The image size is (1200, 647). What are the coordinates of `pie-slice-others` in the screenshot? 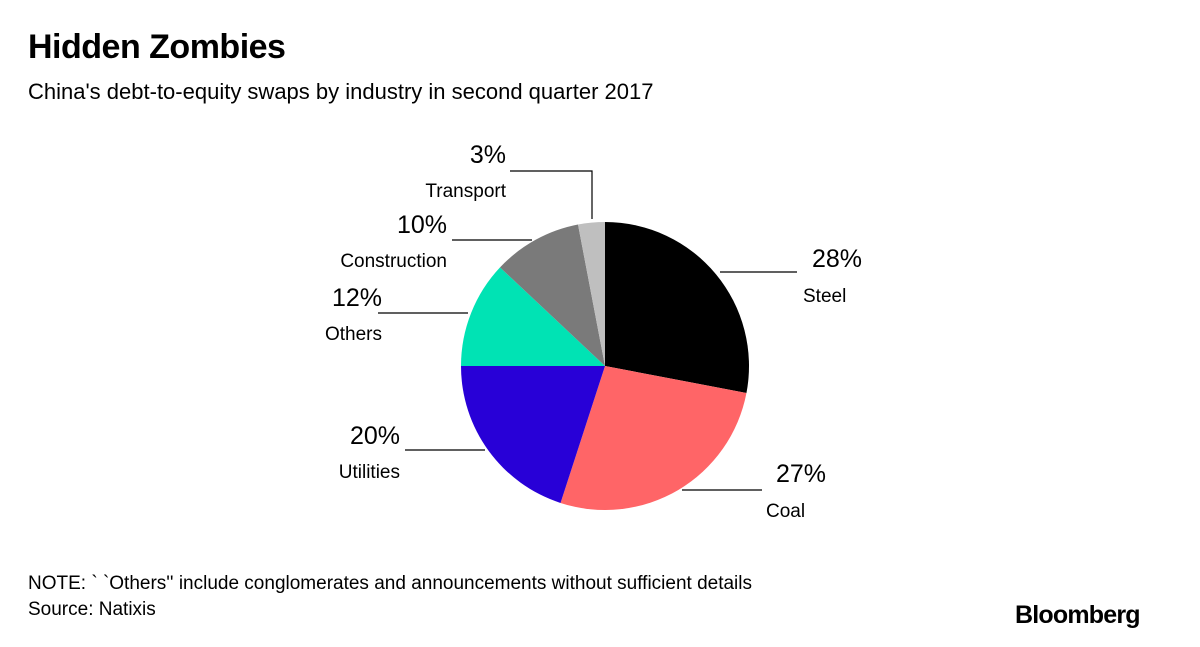 It's located at (533, 316).